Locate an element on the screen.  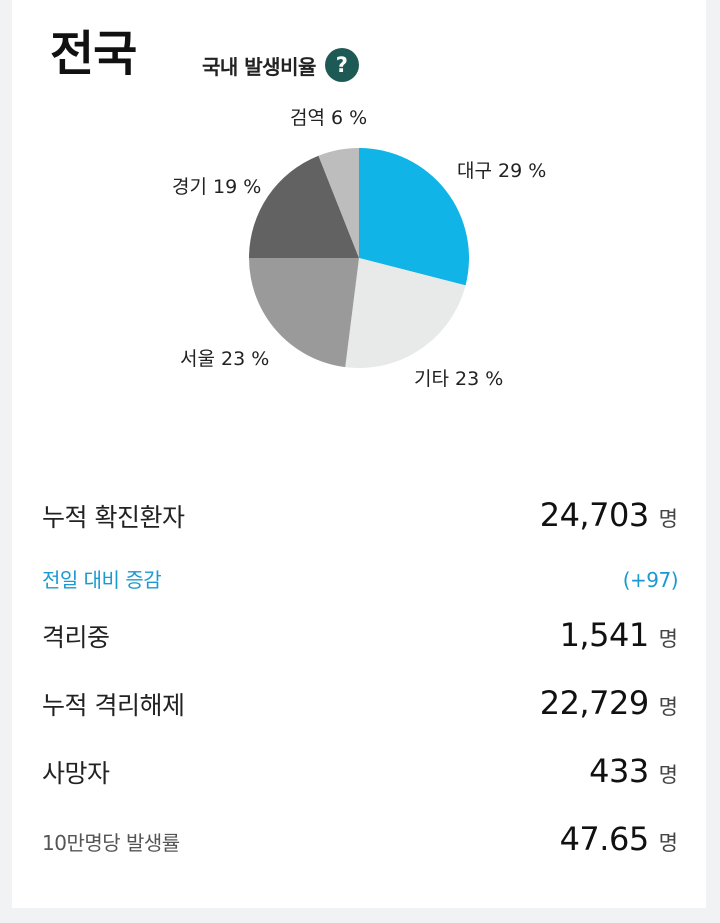
pie-slice-etc is located at coordinates (405, 313).